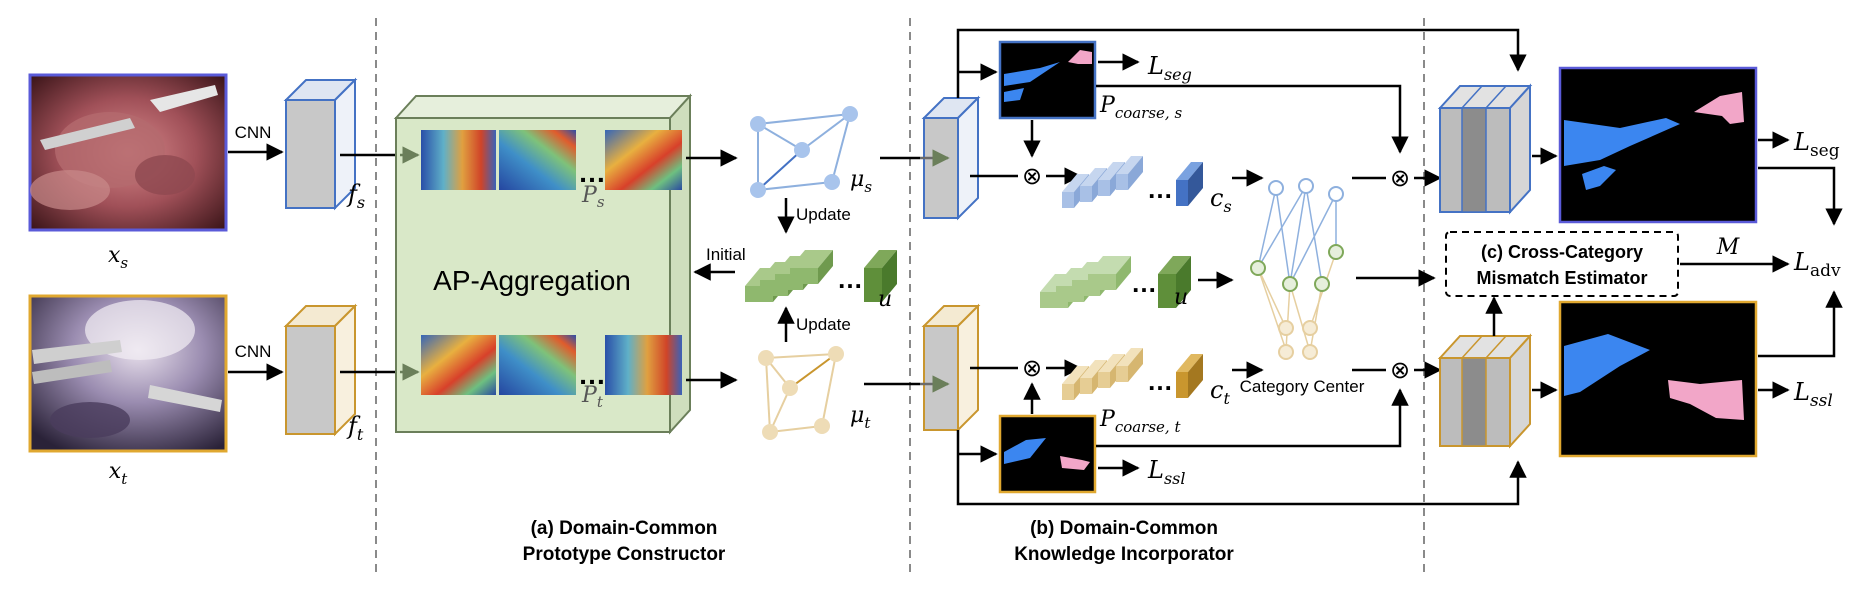 The image size is (1860, 592). What do you see at coordinates (885, 299) in the screenshot?
I see `u-label-graph: u` at bounding box center [885, 299].